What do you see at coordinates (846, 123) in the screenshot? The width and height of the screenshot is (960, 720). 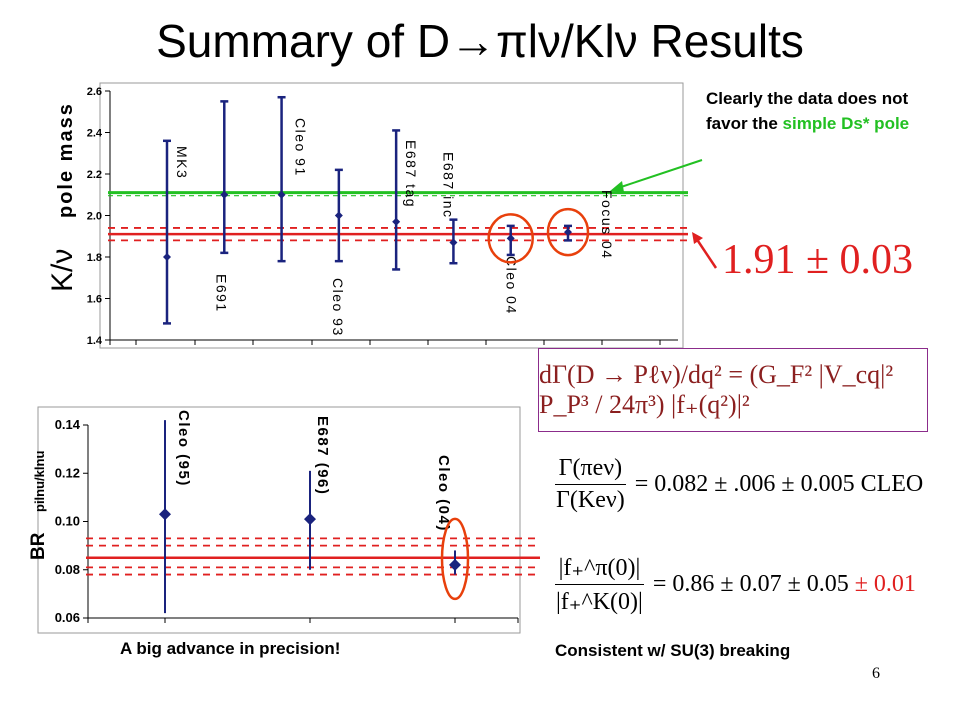 I see `note-green-text: simple Ds* pole` at bounding box center [846, 123].